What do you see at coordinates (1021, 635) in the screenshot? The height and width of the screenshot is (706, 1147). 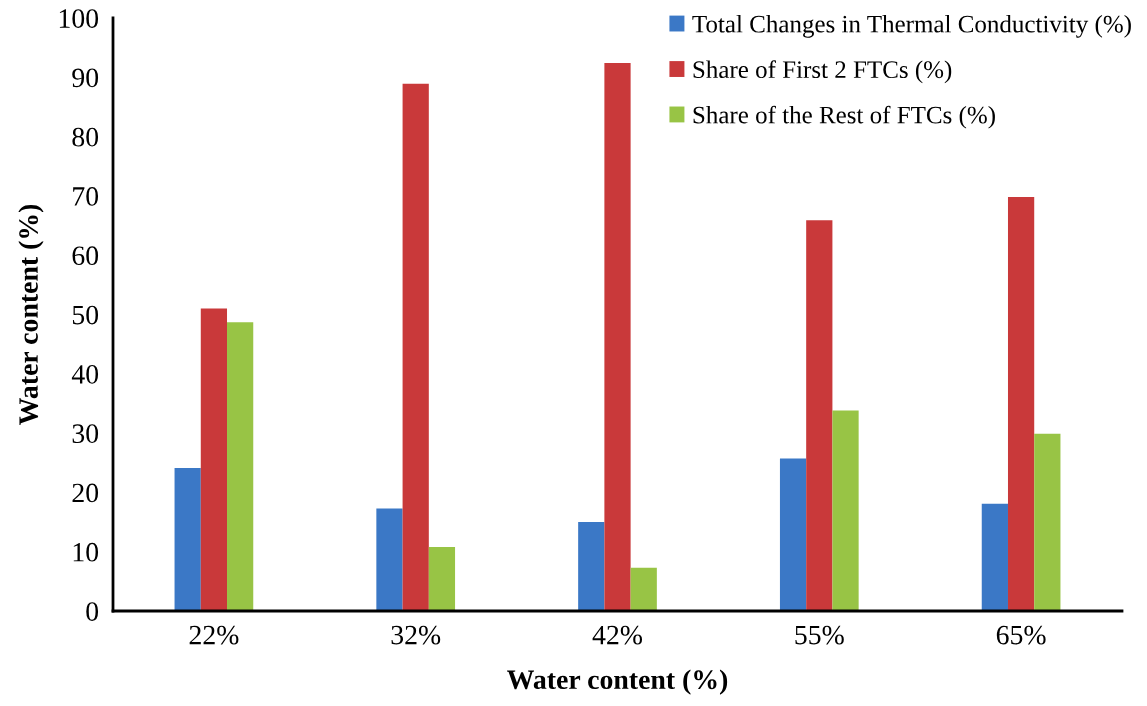 I see `x-tick-label: 65%` at bounding box center [1021, 635].